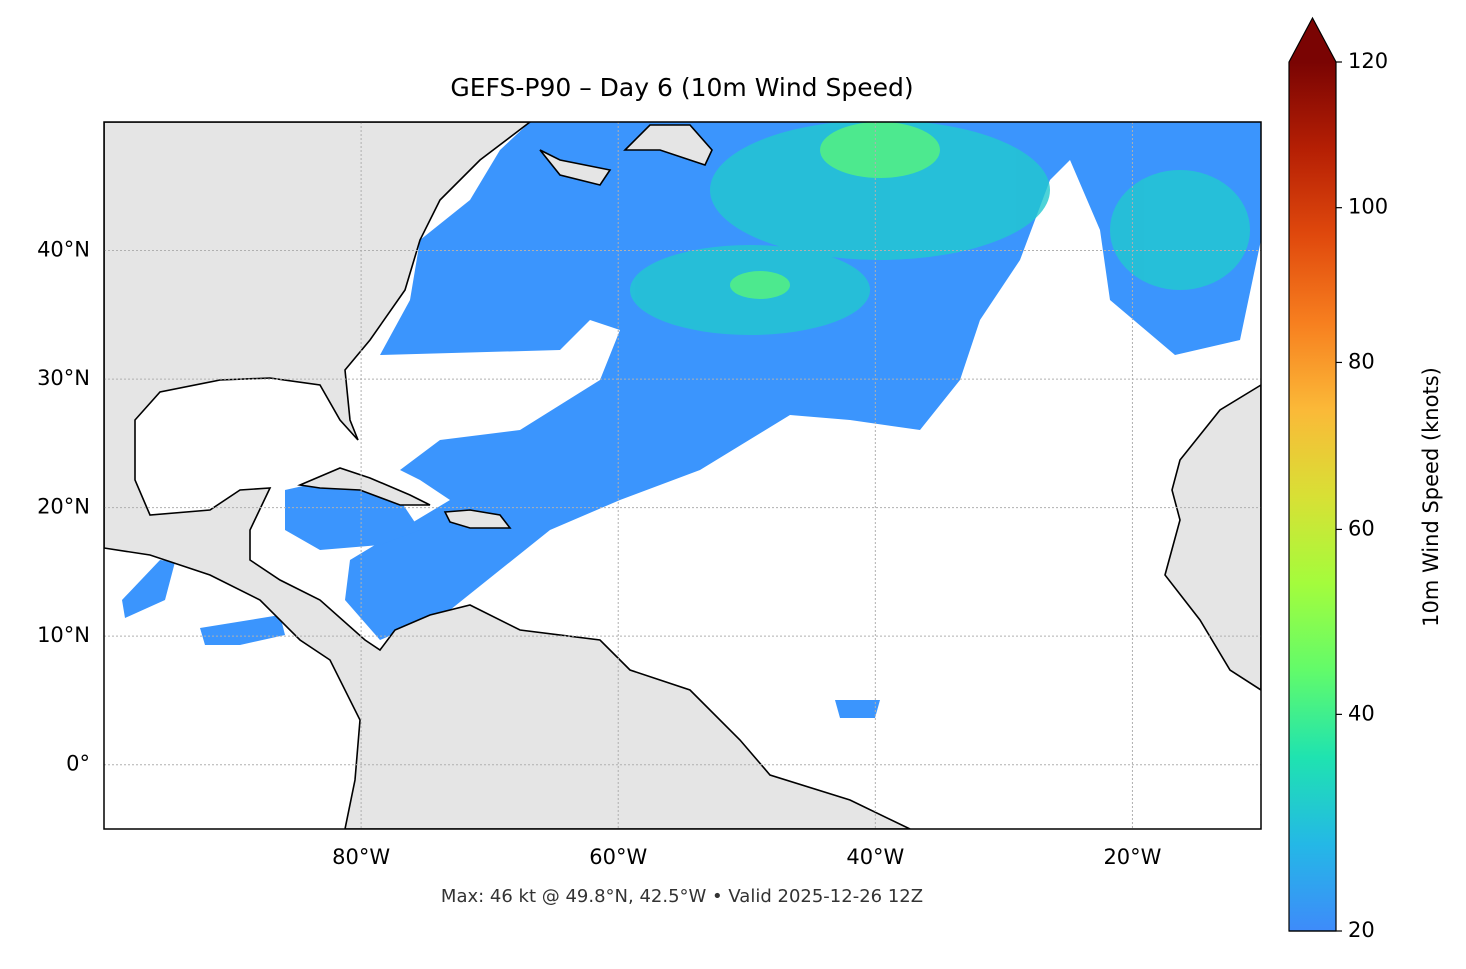 This screenshot has height=969, width=1466. Describe the element at coordinates (681, 87) in the screenshot. I see `chart-title: GEFS-P90 – Day 6 (10m Wind Speed)` at that location.